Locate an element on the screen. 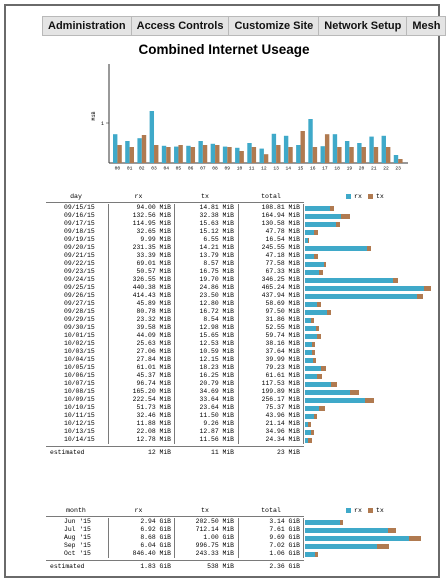  table-header: month rx tx total is located at coordinates (211, 511).